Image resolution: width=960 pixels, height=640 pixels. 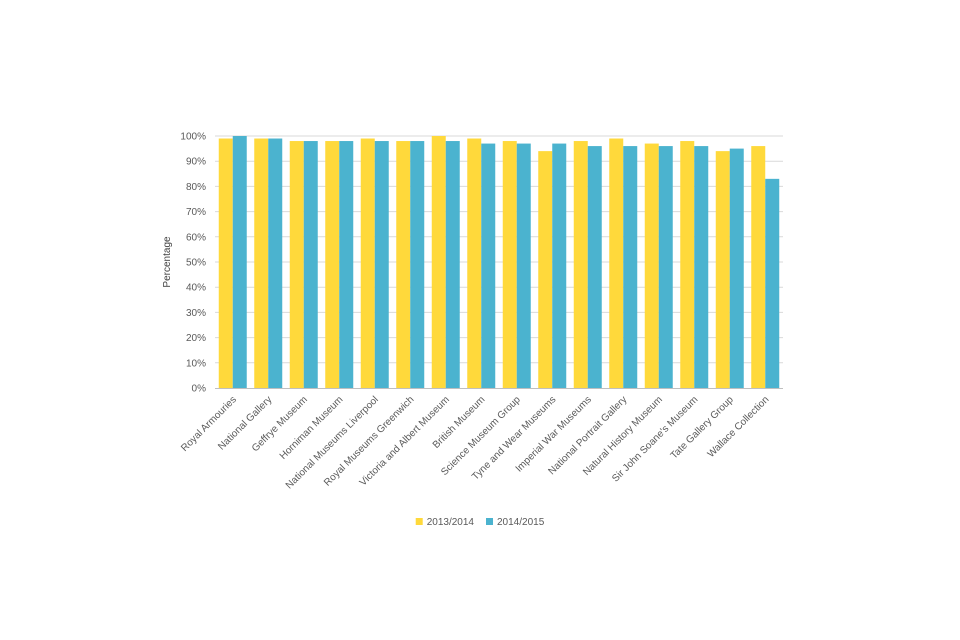 I want to click on legend-label: 2013/2014, so click(x=451, y=522).